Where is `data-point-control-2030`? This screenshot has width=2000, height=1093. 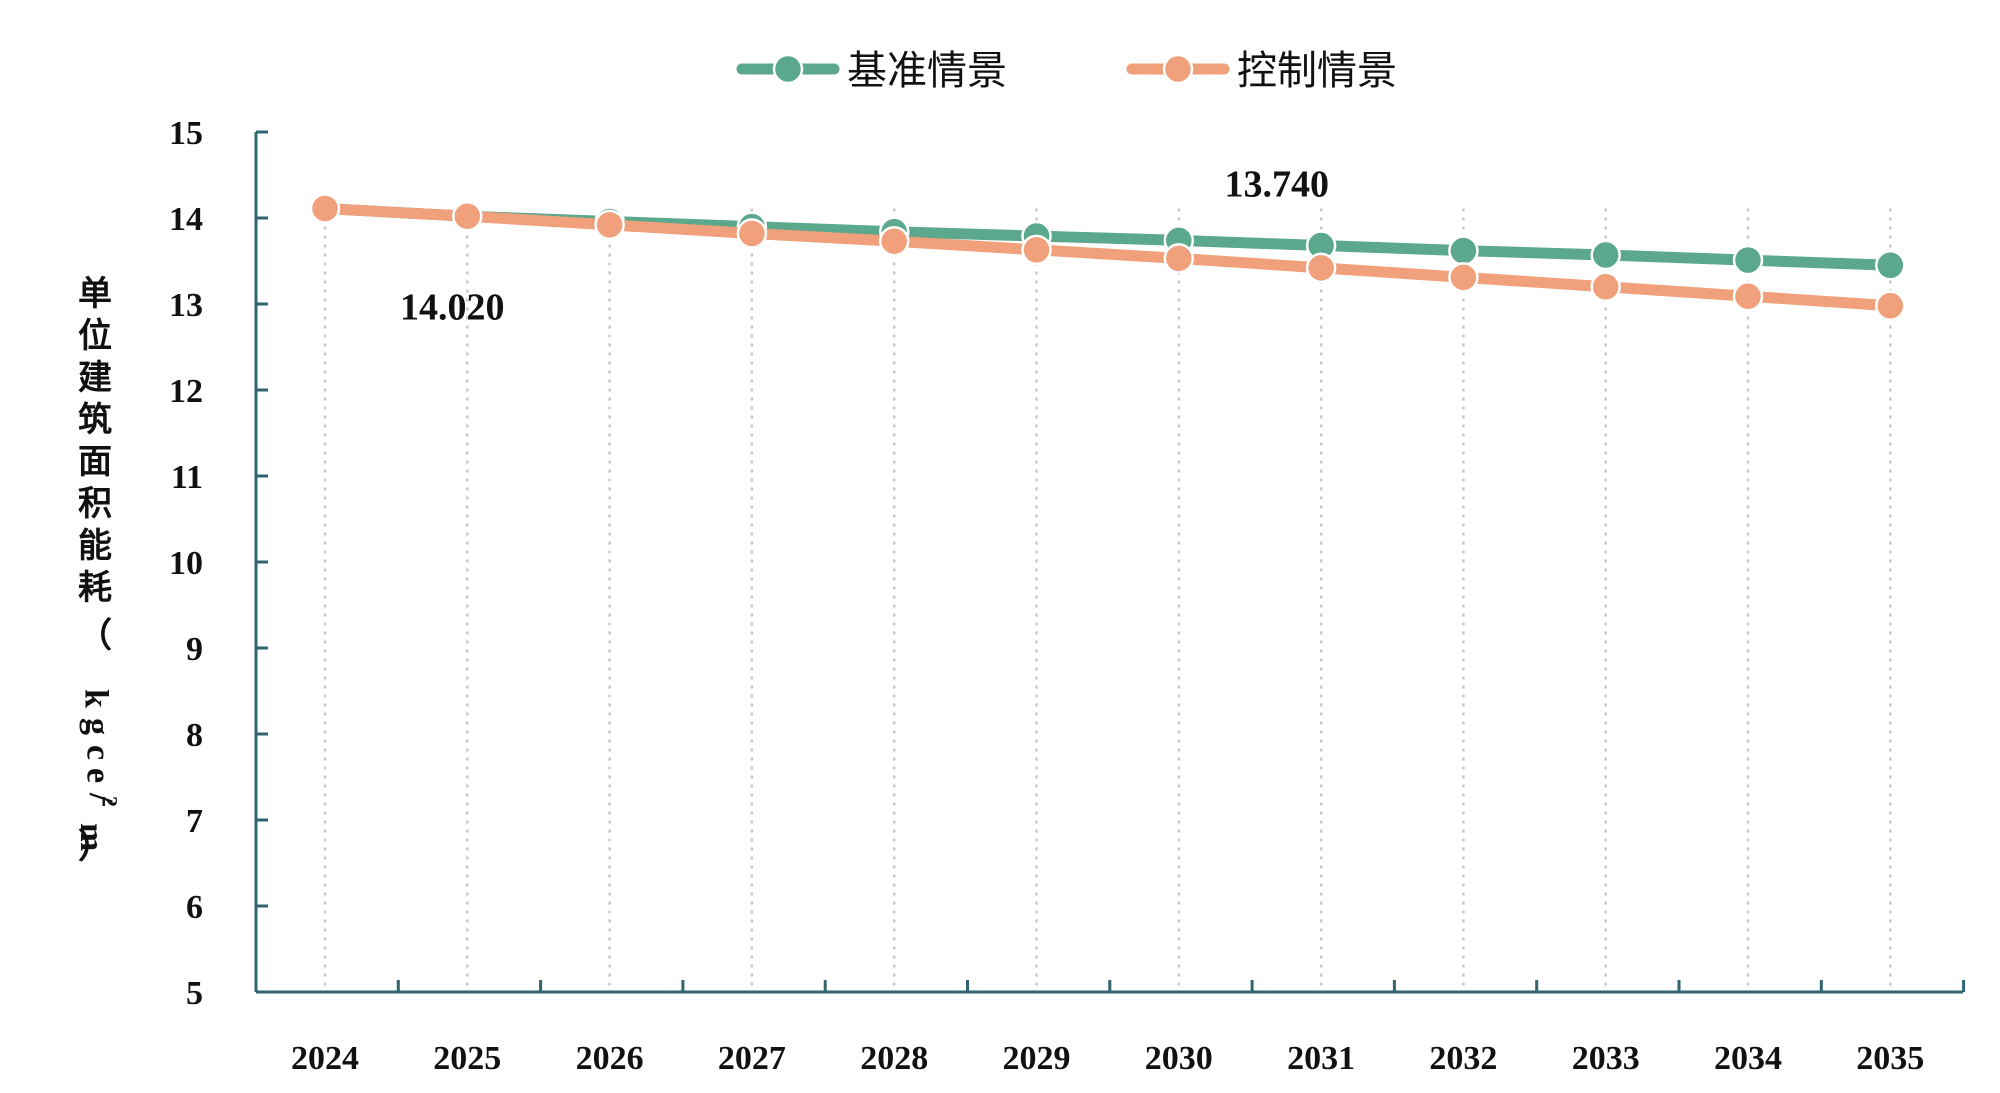
data-point-control-2030 is located at coordinates (1179, 258).